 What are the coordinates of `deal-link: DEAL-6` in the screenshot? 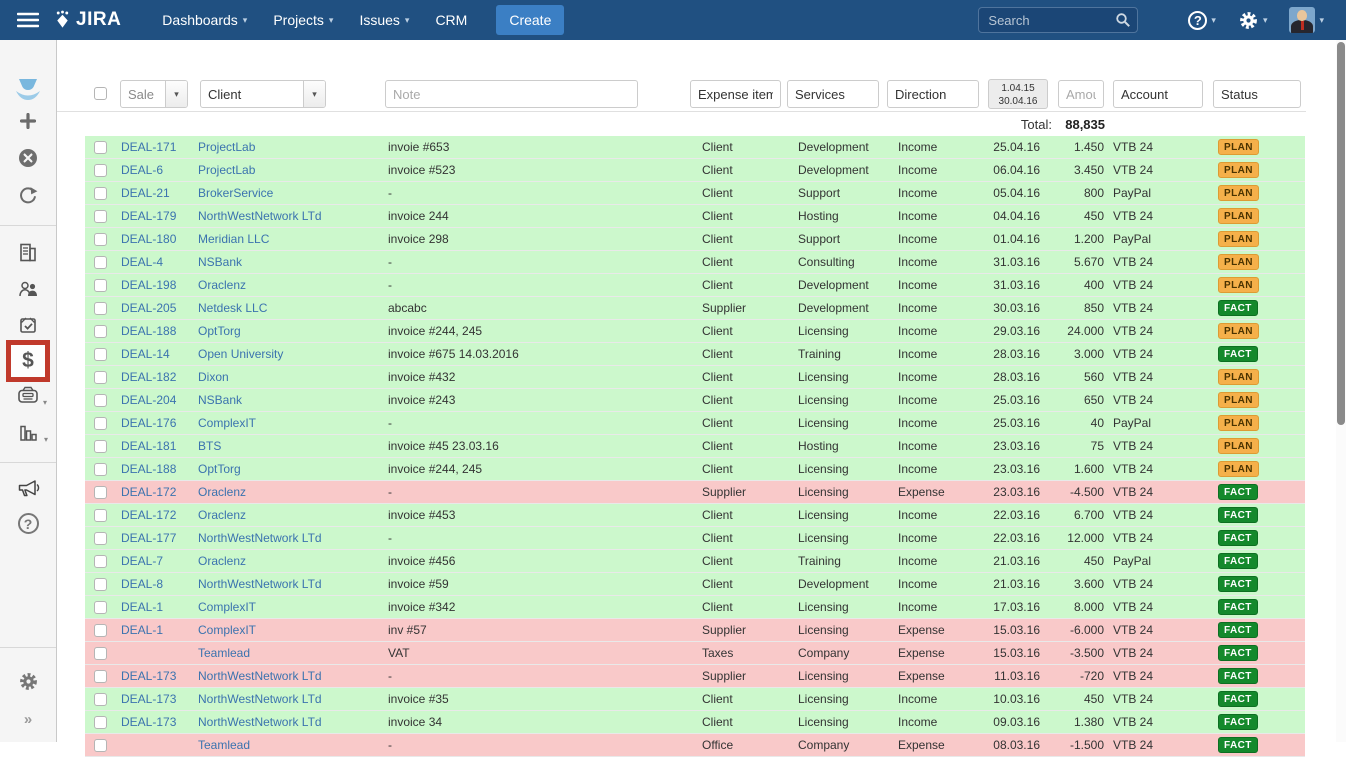 It's located at (142, 170).